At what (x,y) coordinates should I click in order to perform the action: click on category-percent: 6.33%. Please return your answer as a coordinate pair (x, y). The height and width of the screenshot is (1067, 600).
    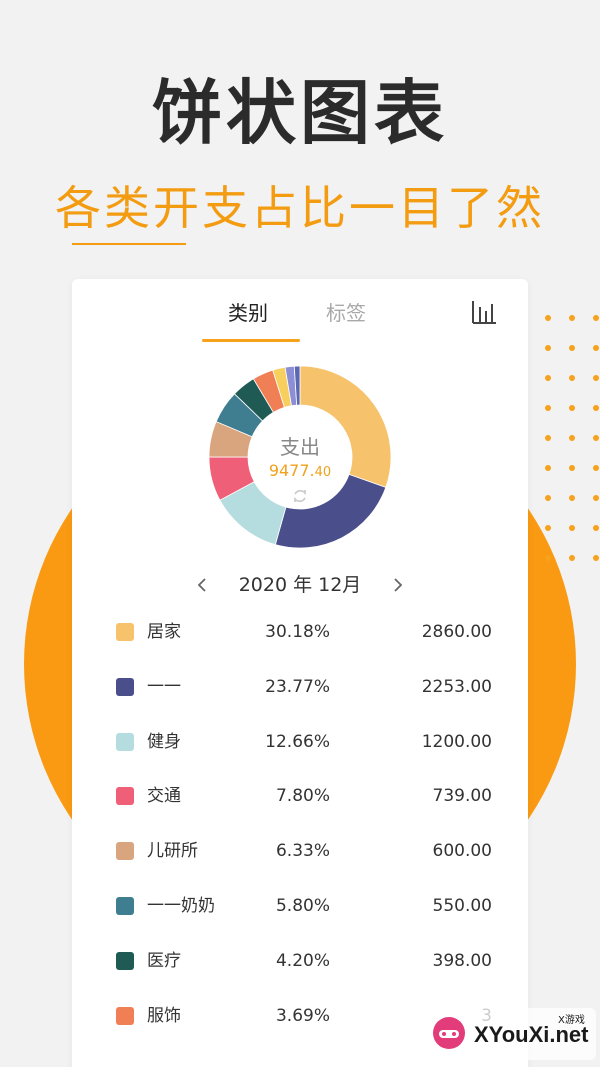
    Looking at the image, I should click on (302, 851).